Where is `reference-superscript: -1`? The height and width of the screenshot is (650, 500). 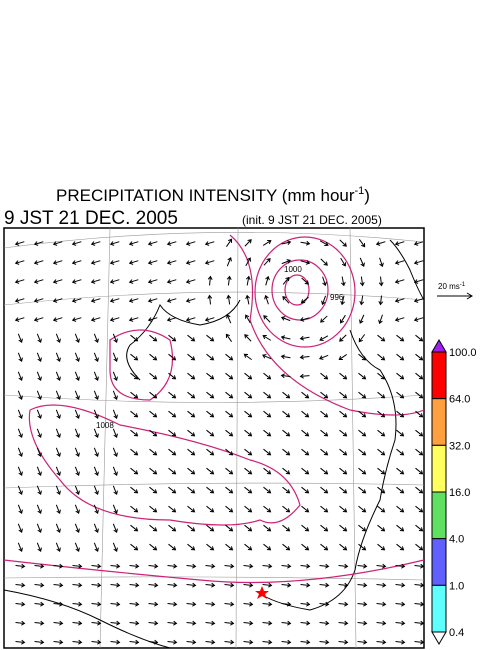
reference-superscript: -1 is located at coordinates (463, 285).